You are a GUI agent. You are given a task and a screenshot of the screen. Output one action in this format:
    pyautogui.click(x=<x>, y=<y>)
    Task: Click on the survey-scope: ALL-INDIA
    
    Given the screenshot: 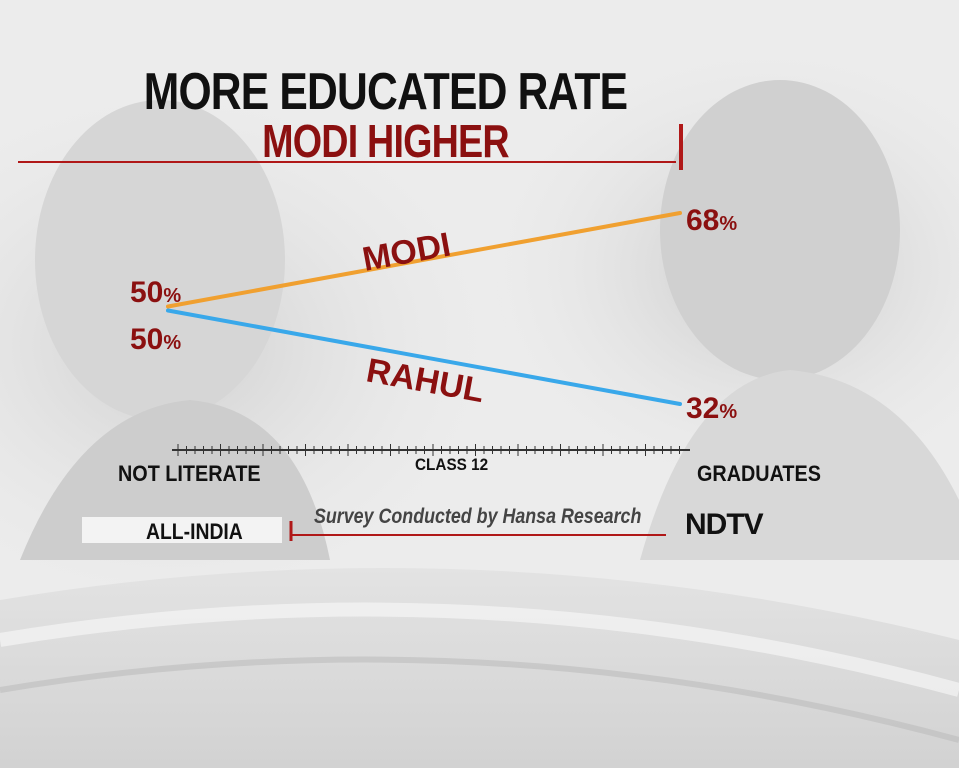 What is the action you would take?
    pyautogui.click(x=194, y=531)
    